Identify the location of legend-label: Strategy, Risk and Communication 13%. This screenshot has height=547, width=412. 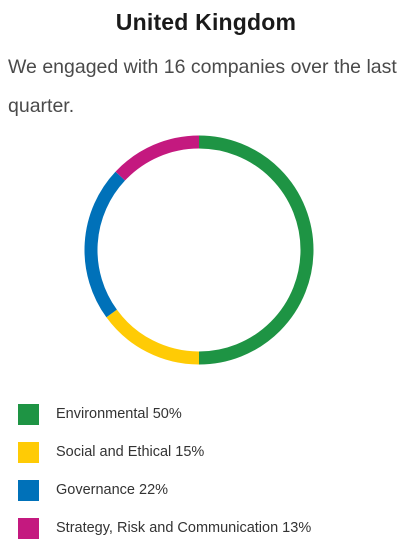
(184, 528).